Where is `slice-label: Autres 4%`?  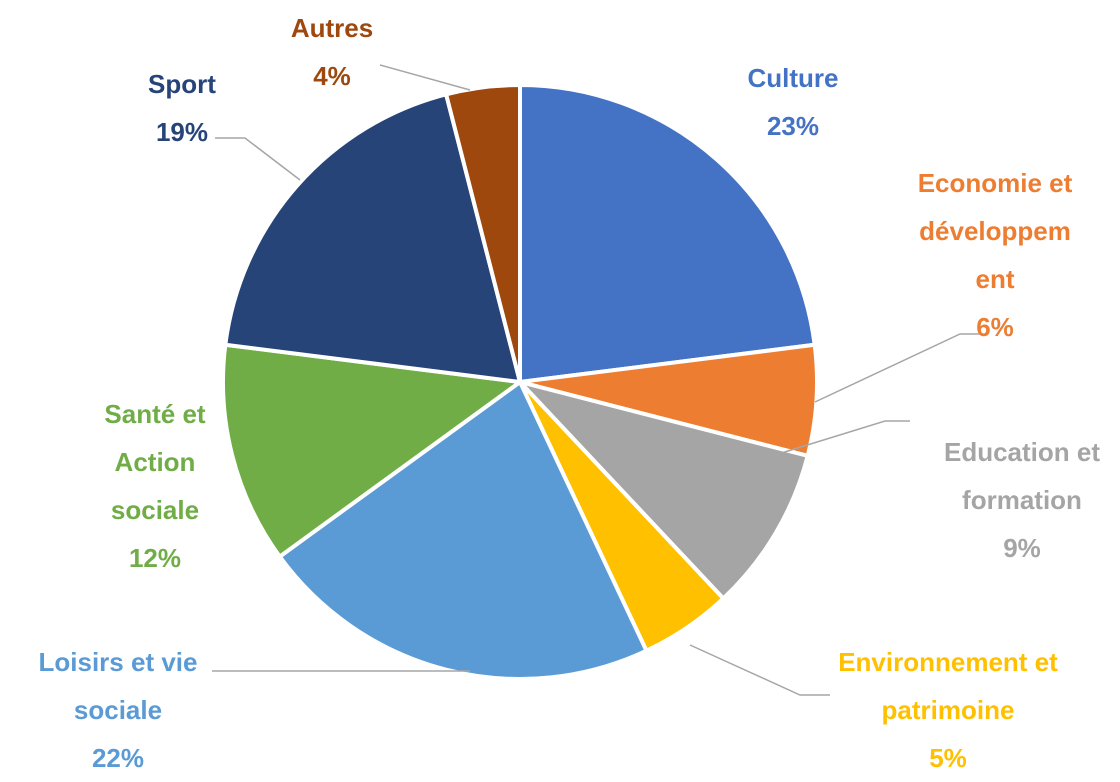
slice-label: Autres 4% is located at coordinates (332, 52).